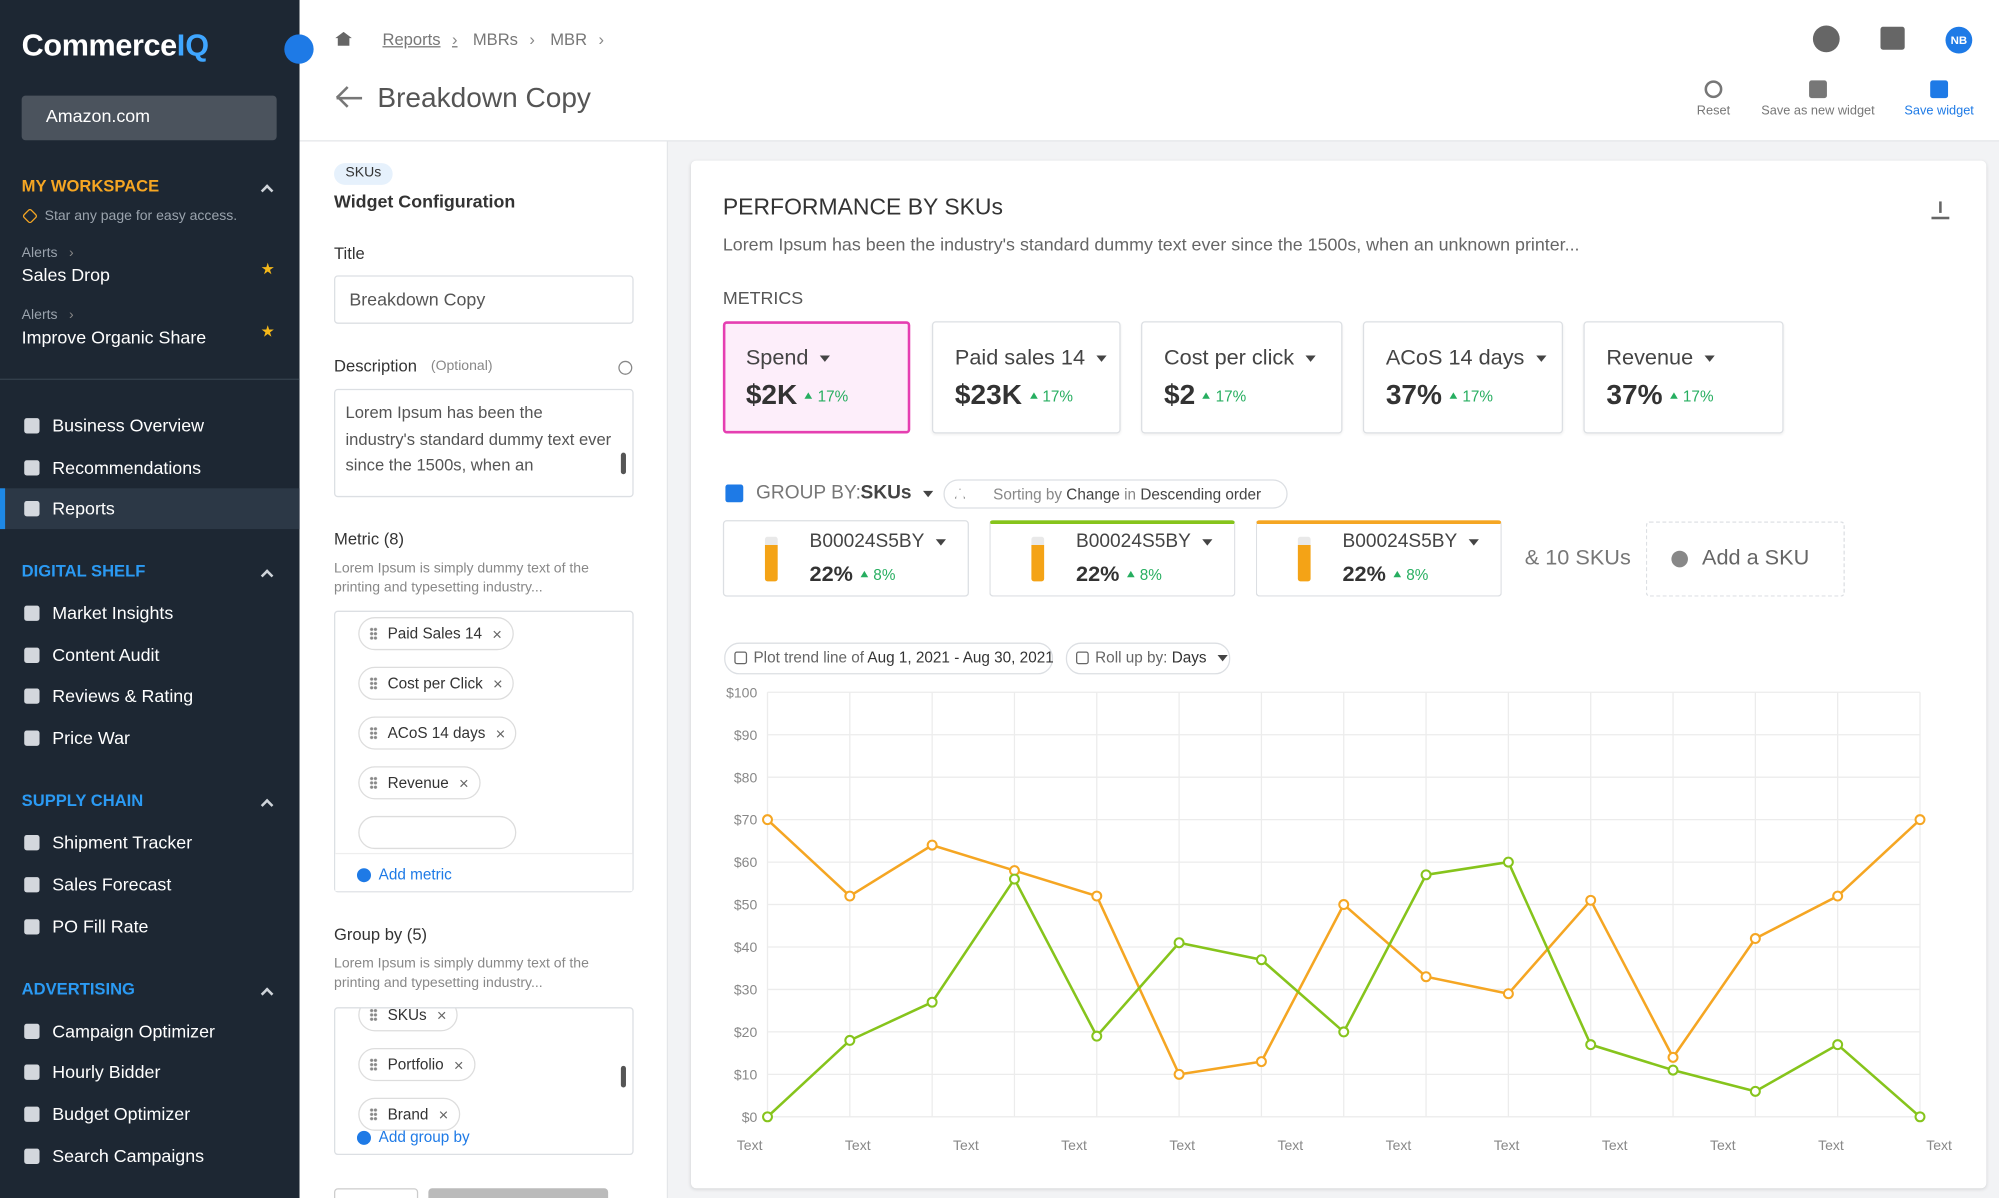  Describe the element at coordinates (121, 1113) in the screenshot. I see `nav-item: Budget Optimizer` at that location.